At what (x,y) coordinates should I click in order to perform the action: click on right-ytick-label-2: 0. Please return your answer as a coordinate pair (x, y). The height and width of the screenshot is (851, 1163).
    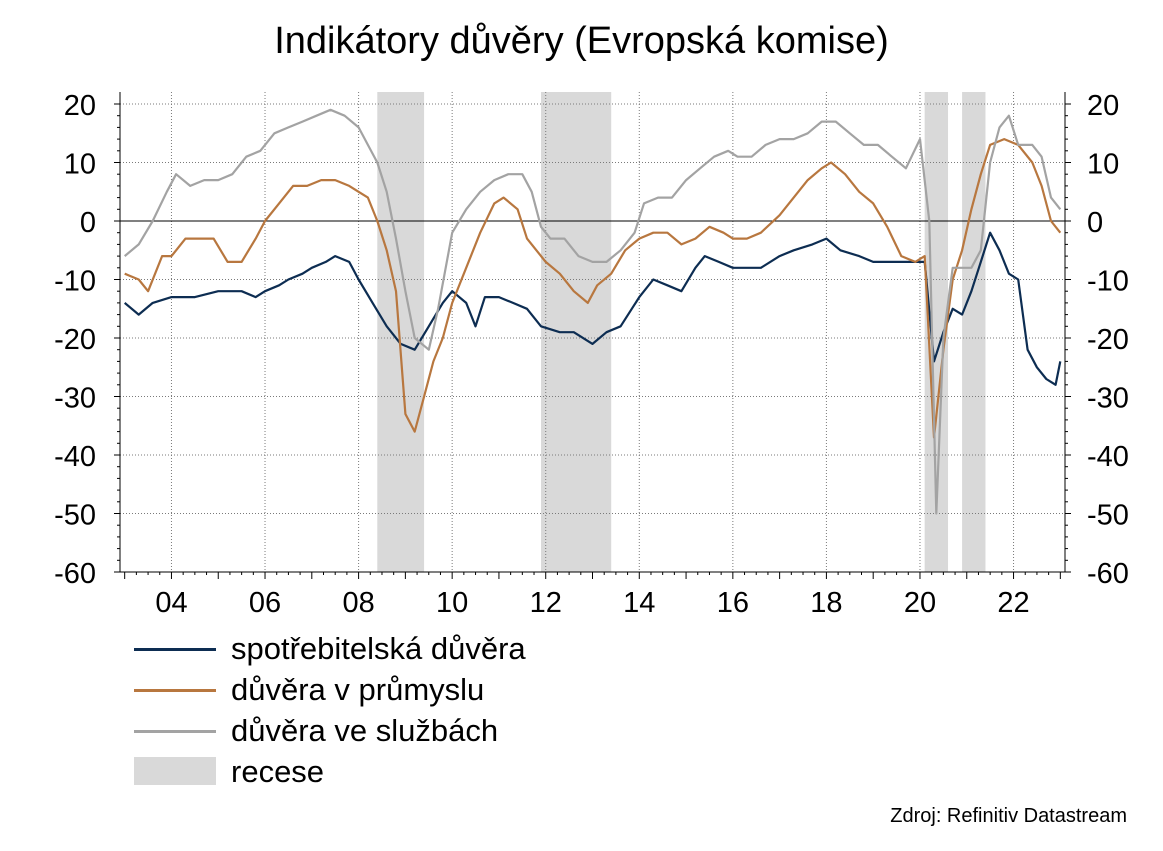
    Looking at the image, I should click on (1095, 223).